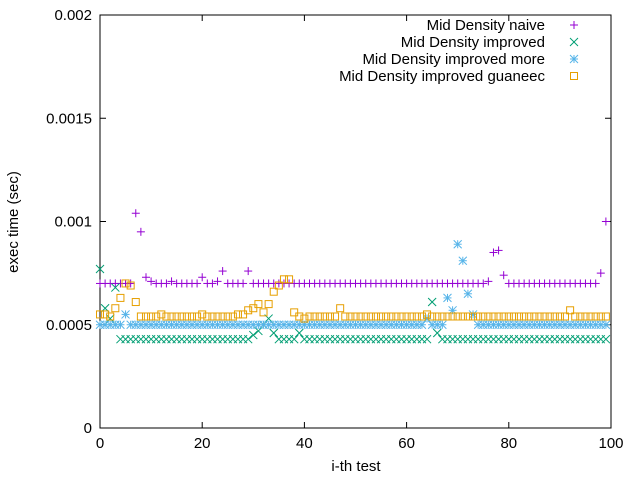 The image size is (640, 480). Describe the element at coordinates (486, 25) in the screenshot. I see `legend-label: Mid Density naive` at that location.